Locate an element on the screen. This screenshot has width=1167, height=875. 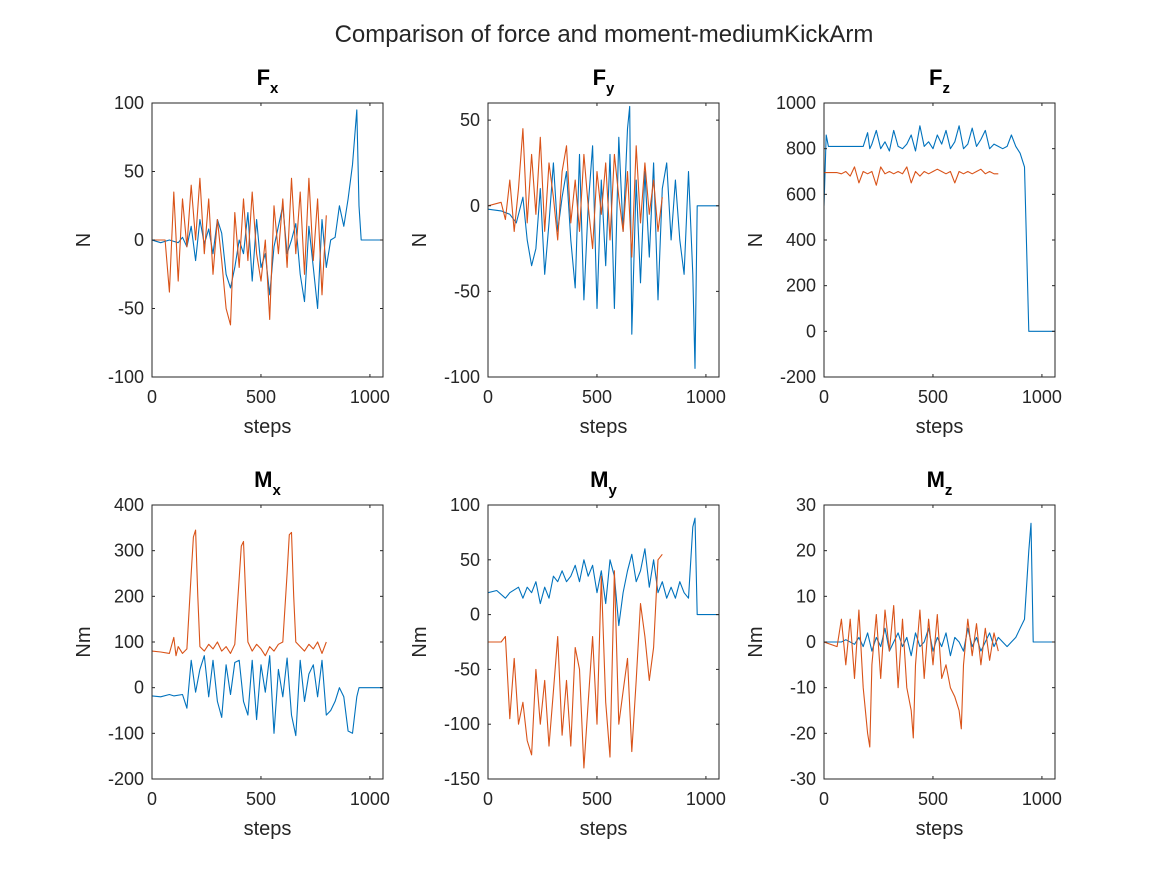
y-tick-label: 600 is located at coordinates (801, 194).